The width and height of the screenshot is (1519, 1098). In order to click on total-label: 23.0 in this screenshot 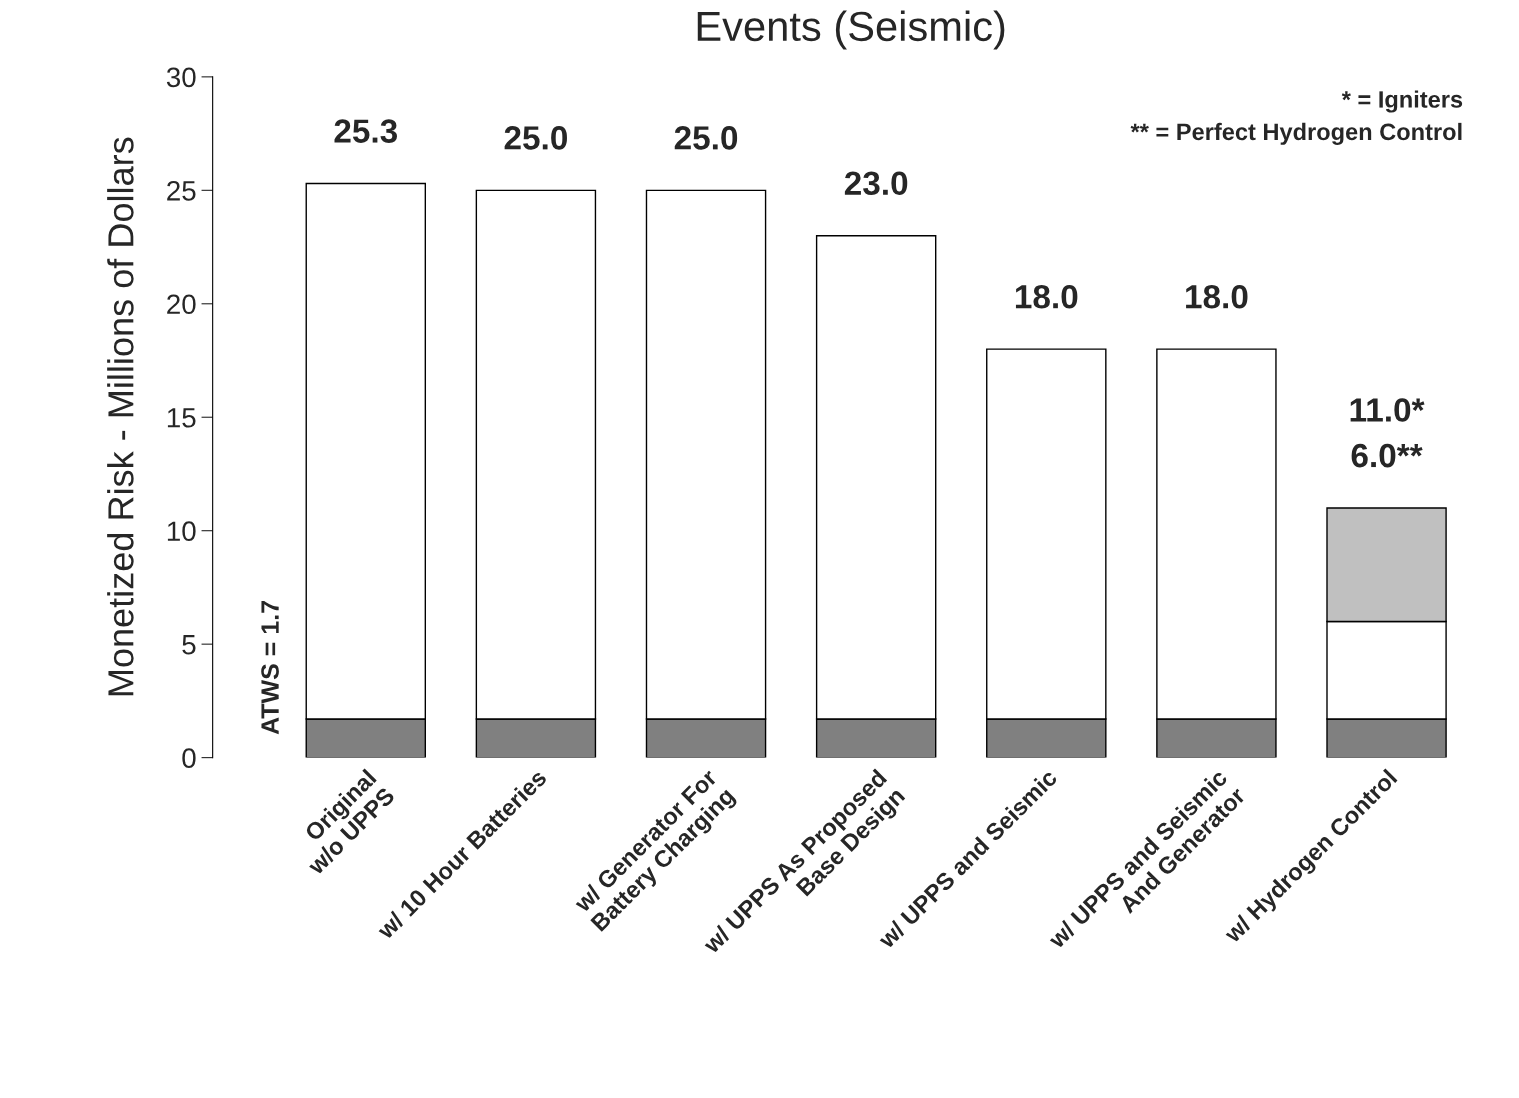, I will do `click(876, 183)`.